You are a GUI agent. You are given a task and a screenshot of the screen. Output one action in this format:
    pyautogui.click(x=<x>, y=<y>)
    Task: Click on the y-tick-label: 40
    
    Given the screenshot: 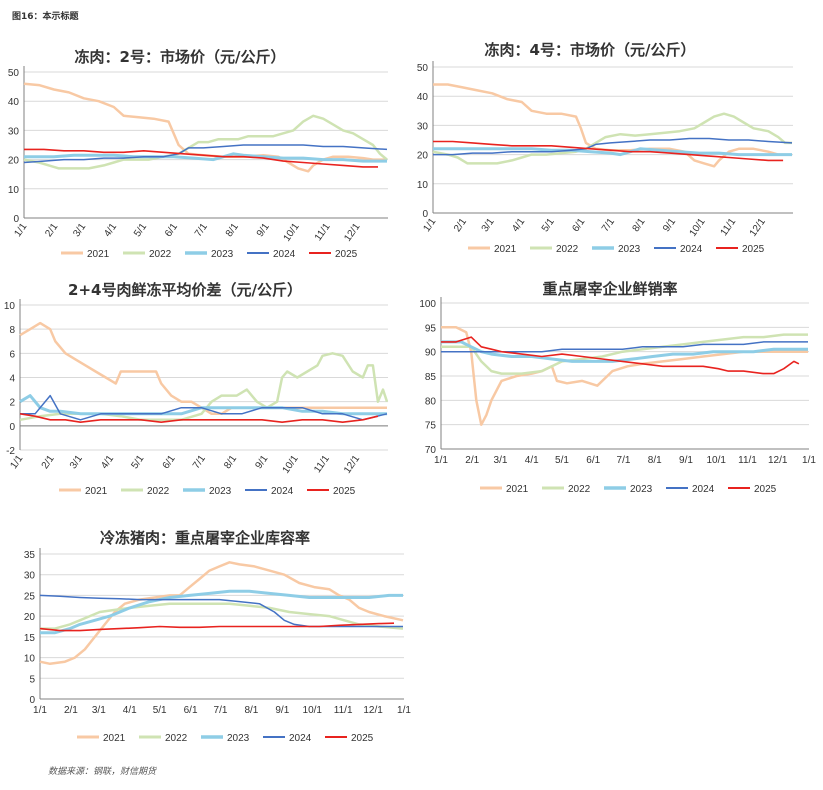 What is the action you would take?
    pyautogui.click(x=423, y=97)
    